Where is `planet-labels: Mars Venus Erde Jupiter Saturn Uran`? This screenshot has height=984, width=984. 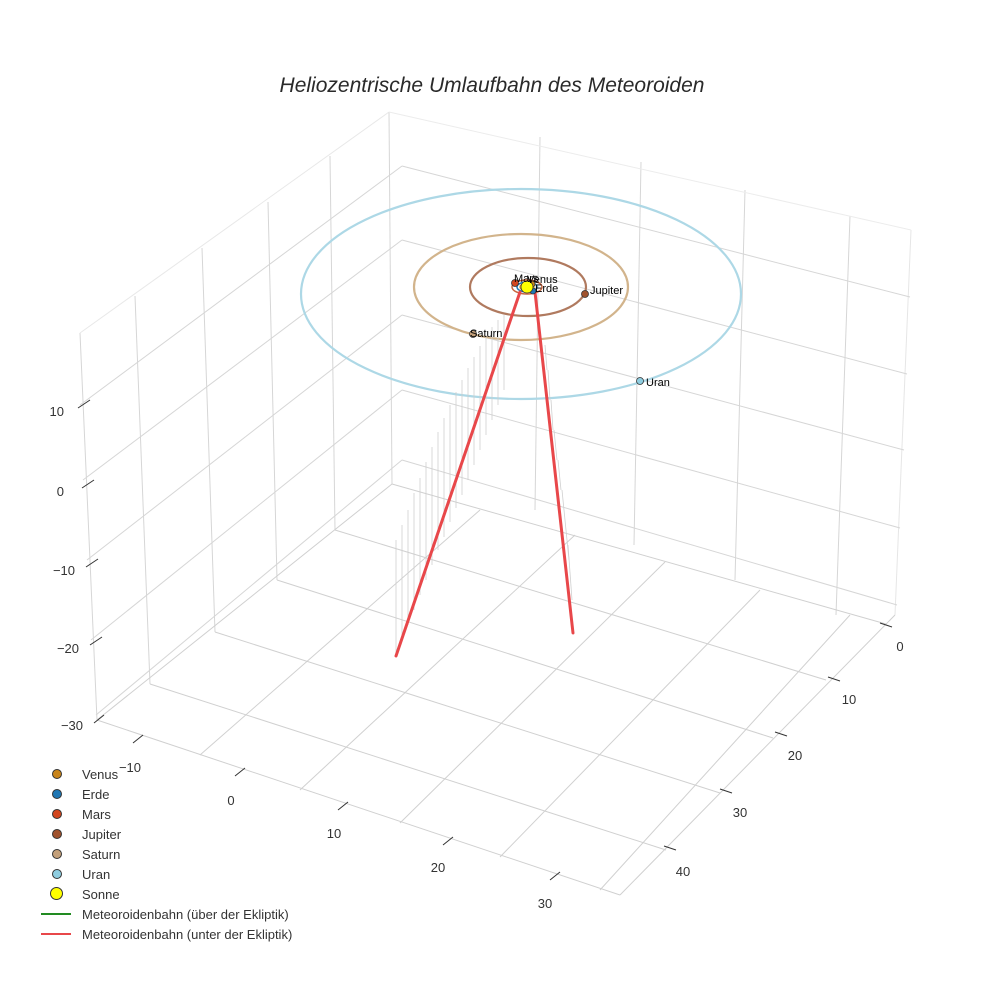 planet-labels: Mars Venus Erde Jupiter Saturn Uran is located at coordinates (570, 331).